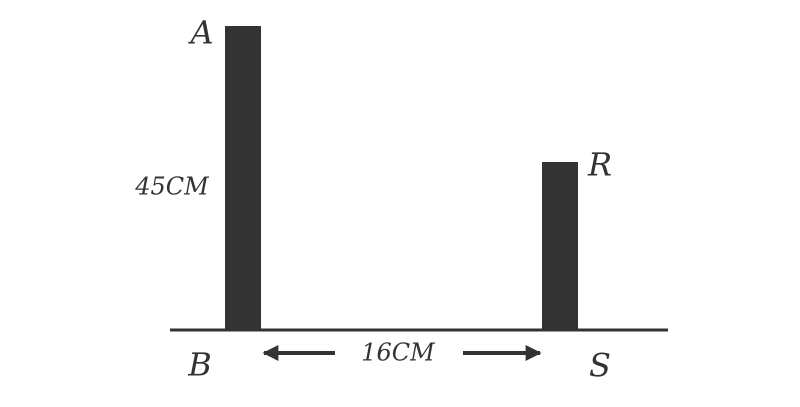 This screenshot has height=407, width=800. Describe the element at coordinates (243, 178) in the screenshot. I see `tall-pole` at that location.